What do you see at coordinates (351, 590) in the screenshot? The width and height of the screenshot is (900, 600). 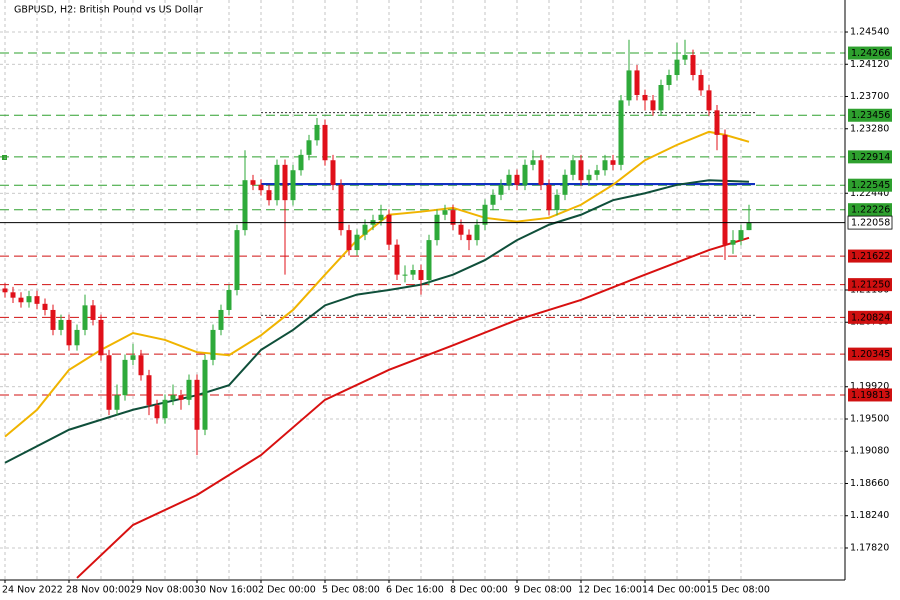 I see `x-tick-label: 5 Dec 08:00` at bounding box center [351, 590].